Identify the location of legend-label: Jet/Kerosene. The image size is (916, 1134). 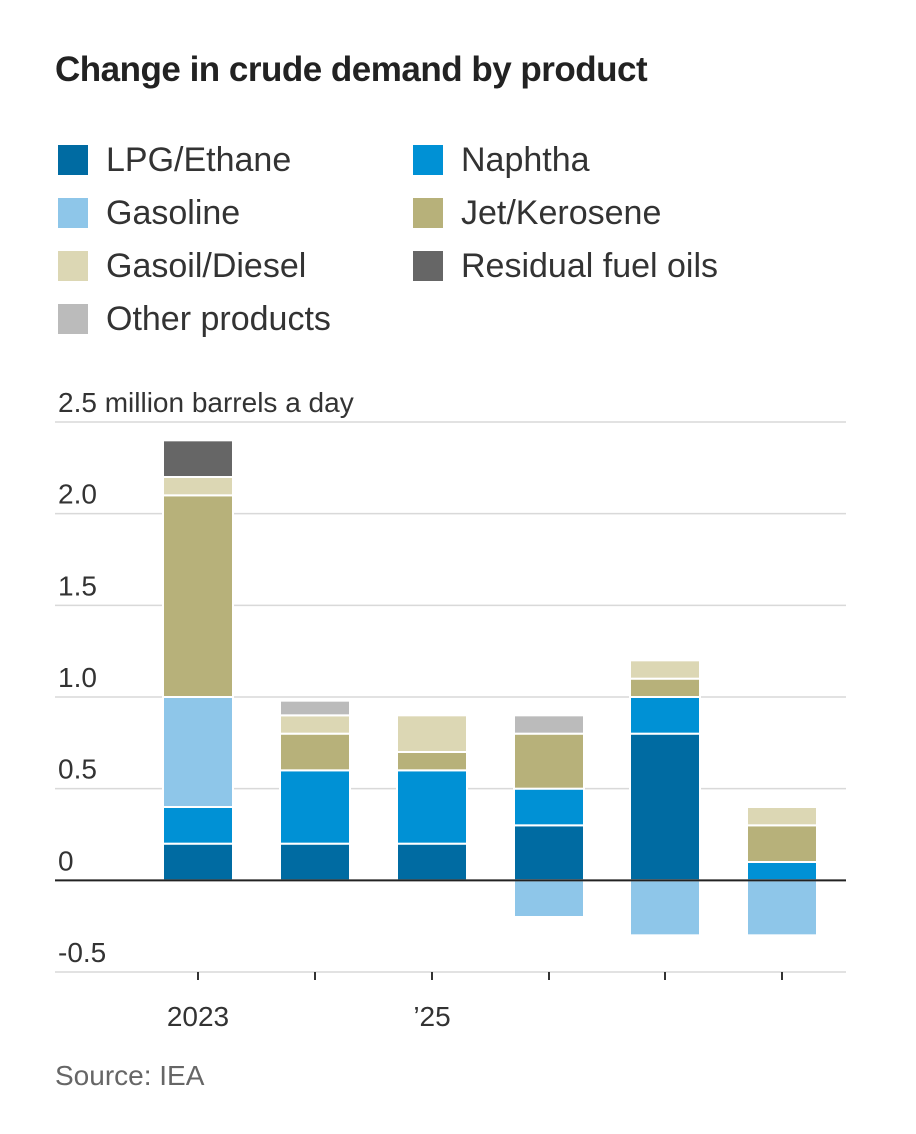
(561, 212).